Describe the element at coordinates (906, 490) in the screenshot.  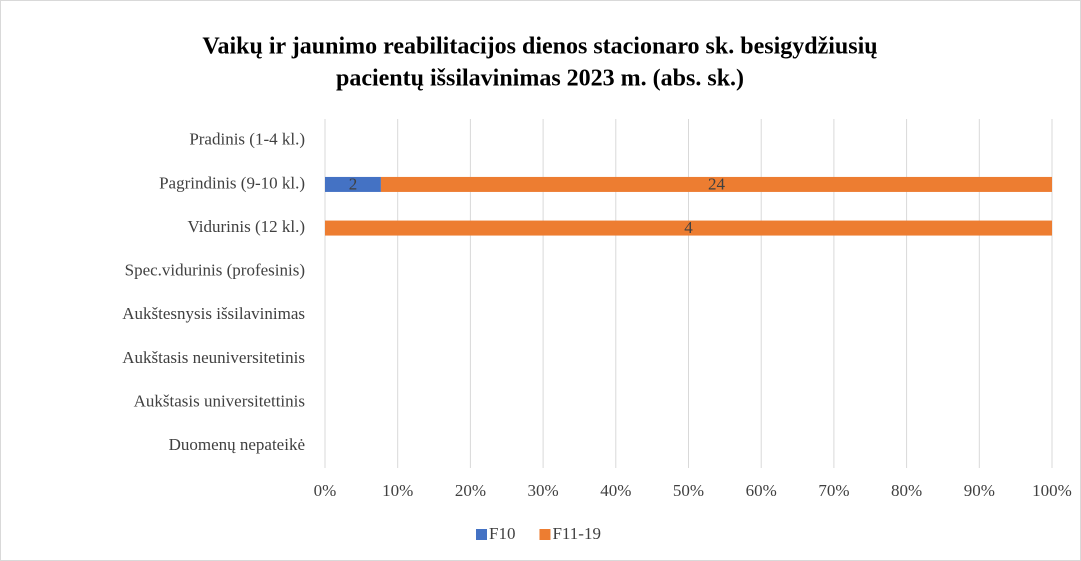
I see `x-tick-label: 80%` at that location.